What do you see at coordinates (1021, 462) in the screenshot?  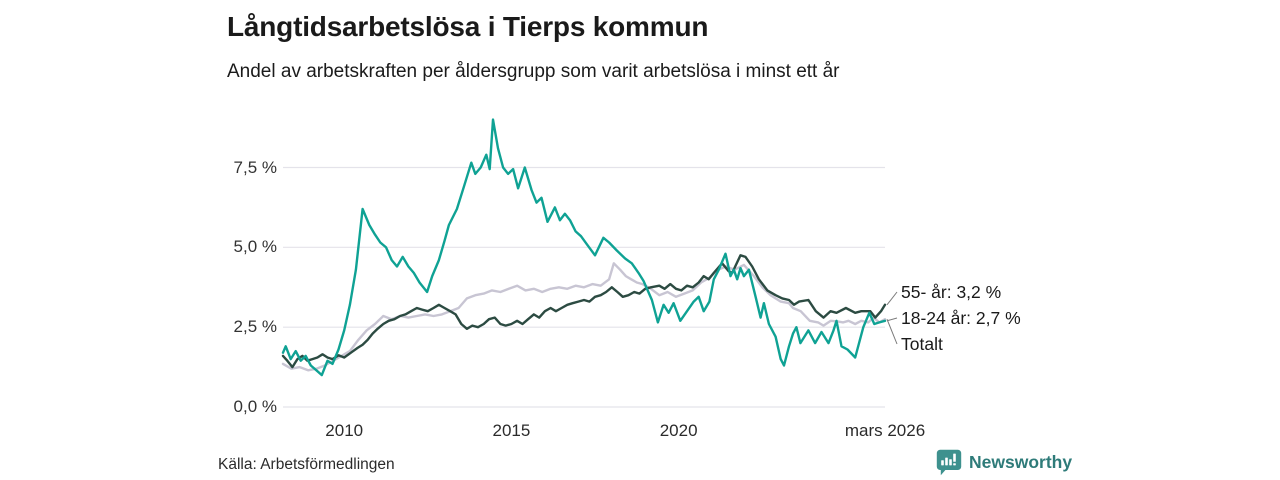 I see `newsworthy-logo-text: Newsworthy` at bounding box center [1021, 462].